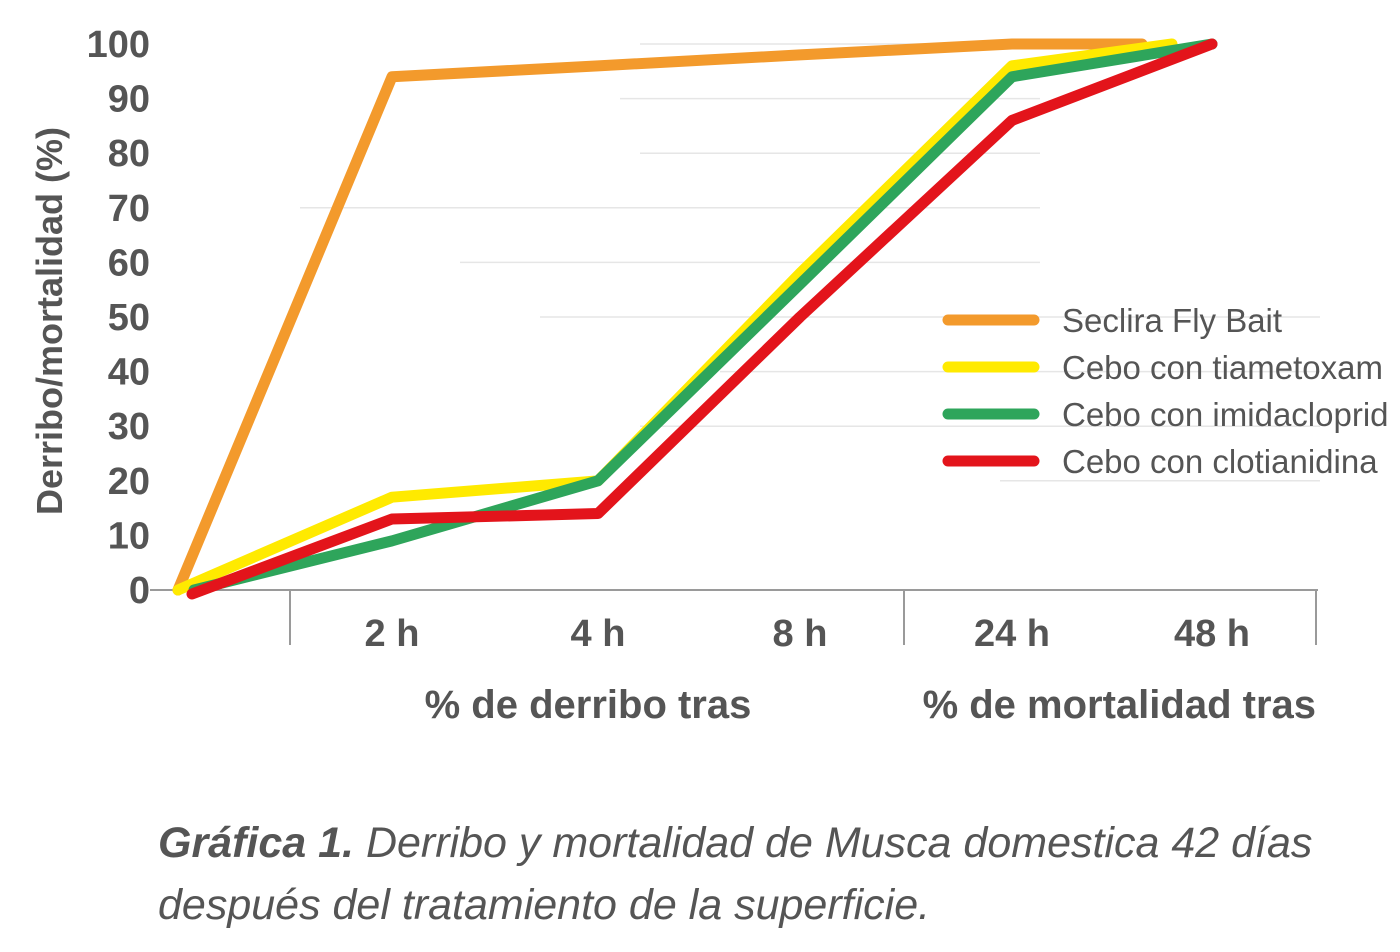 The width and height of the screenshot is (1400, 952). I want to click on x-tick-label: 48 h, so click(1212, 634).